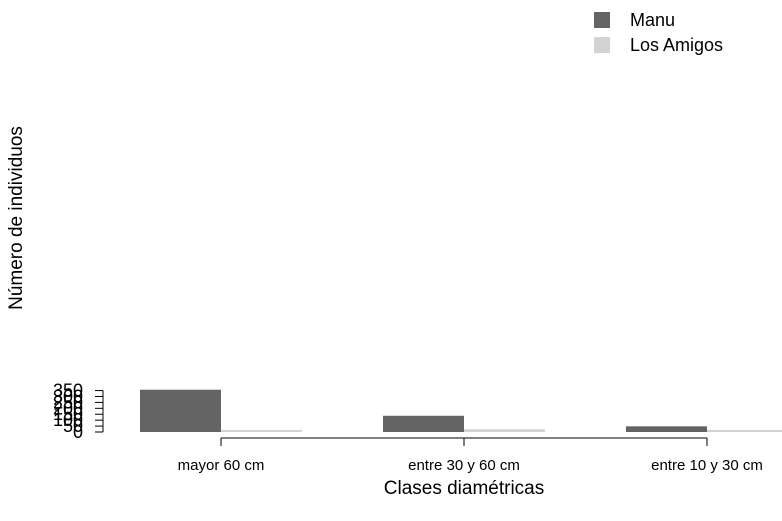  I want to click on y-tick-label: 300, so click(68, 396).